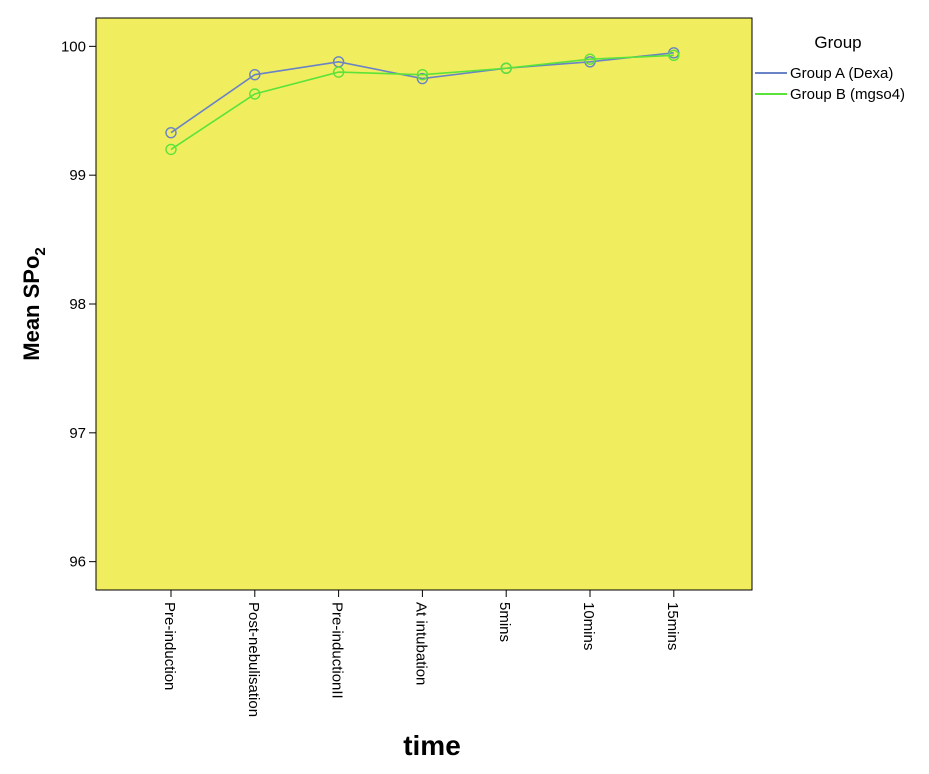 This screenshot has width=929, height=774. I want to click on y-tick-label: 98, so click(77, 304).